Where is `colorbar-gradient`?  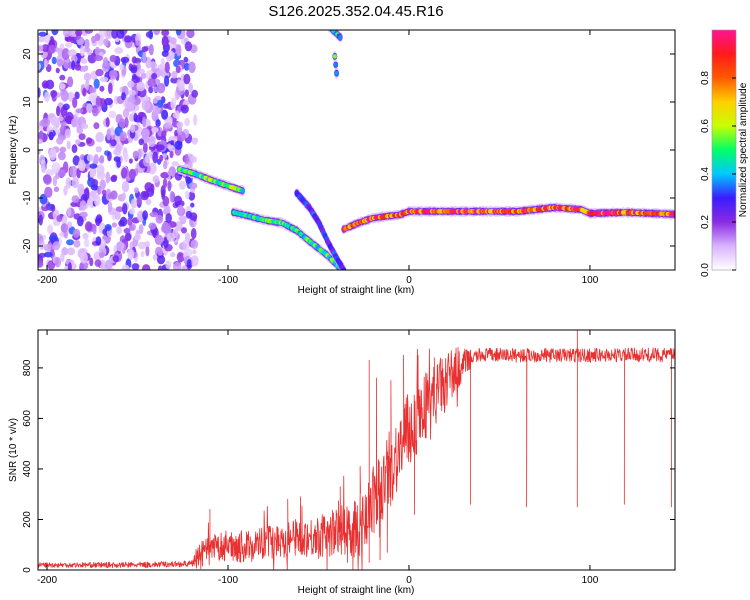
colorbar-gradient is located at coordinates (724, 150).